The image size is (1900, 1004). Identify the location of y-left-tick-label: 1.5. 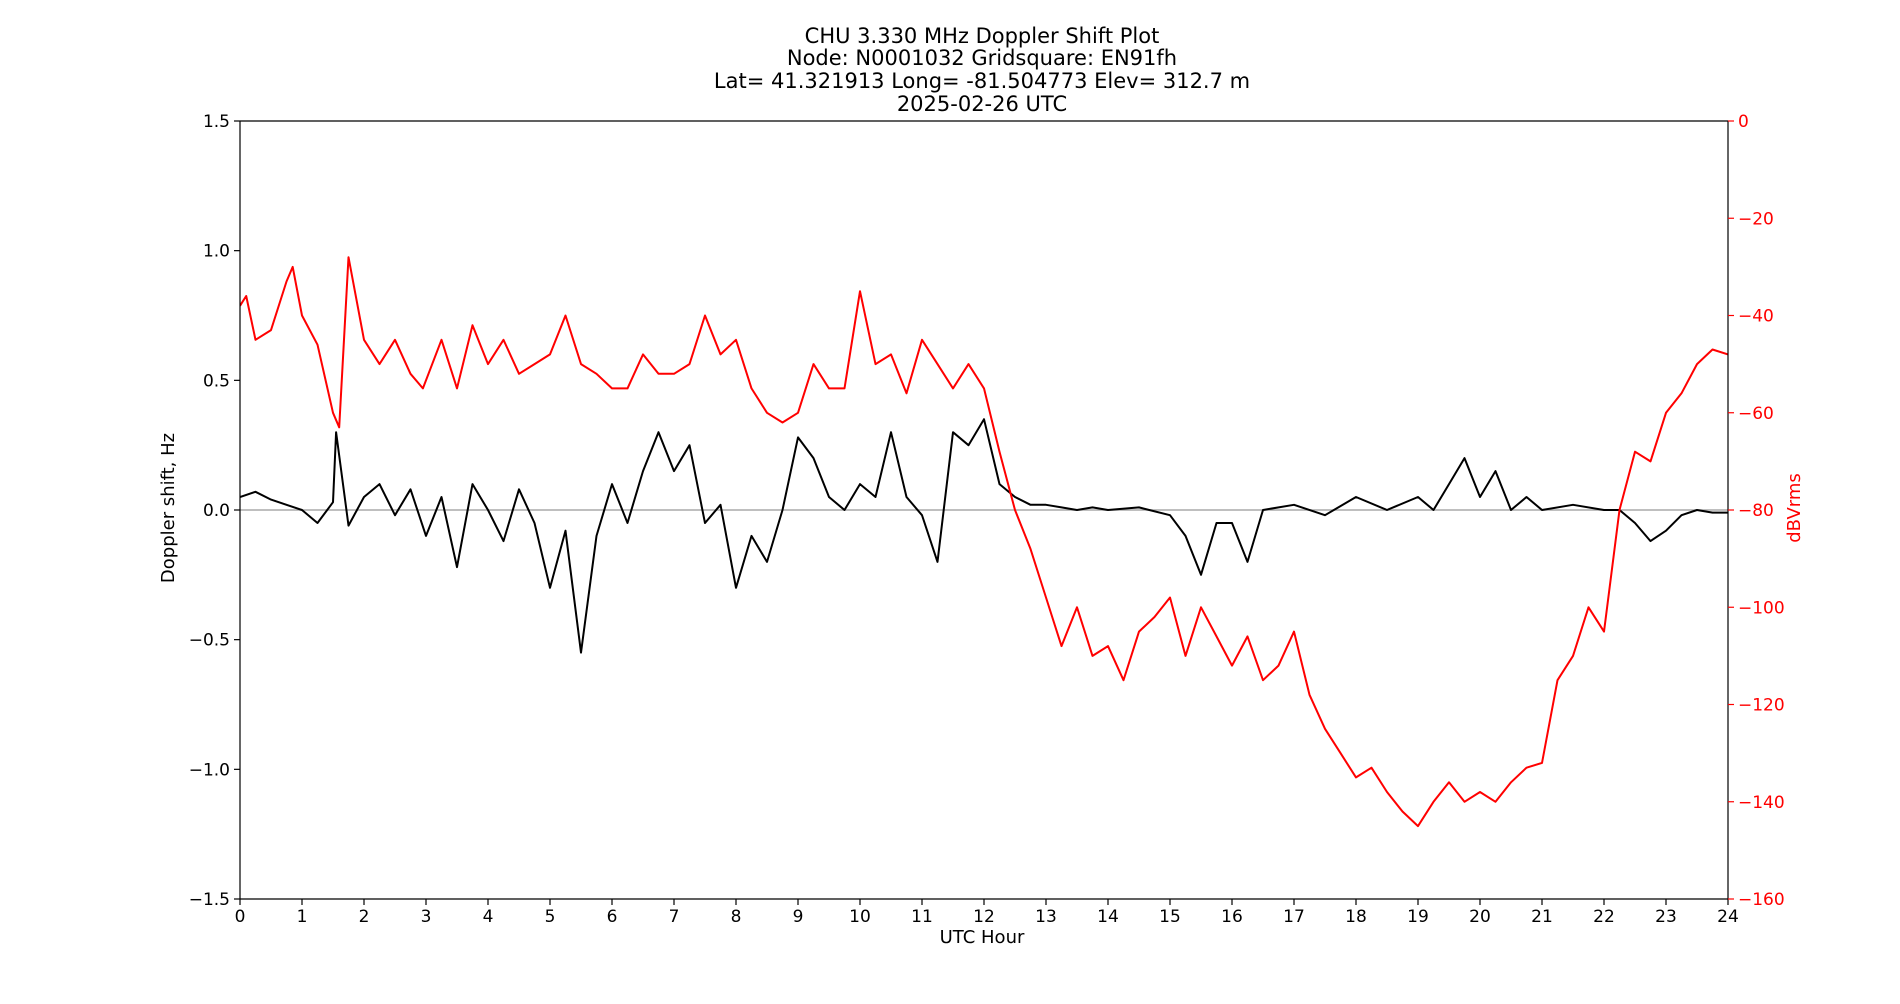
(216, 122).